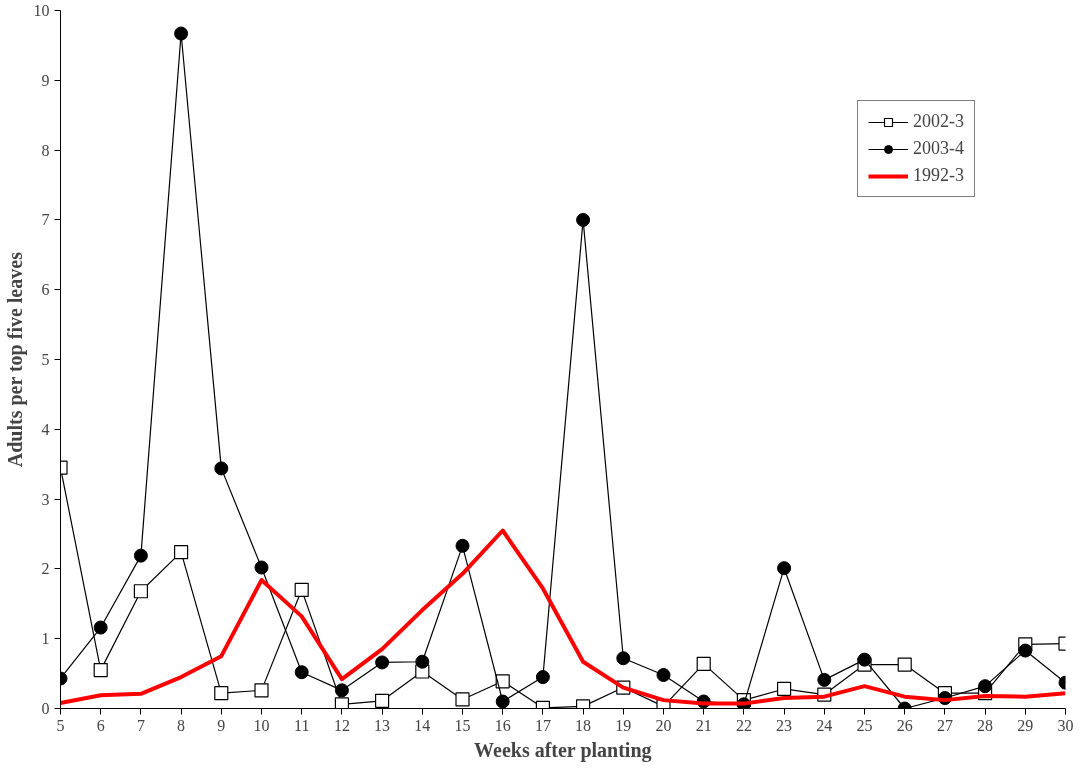 This screenshot has width=1089, height=773. What do you see at coordinates (45, 639) in the screenshot?
I see `y-tick-label: 1` at bounding box center [45, 639].